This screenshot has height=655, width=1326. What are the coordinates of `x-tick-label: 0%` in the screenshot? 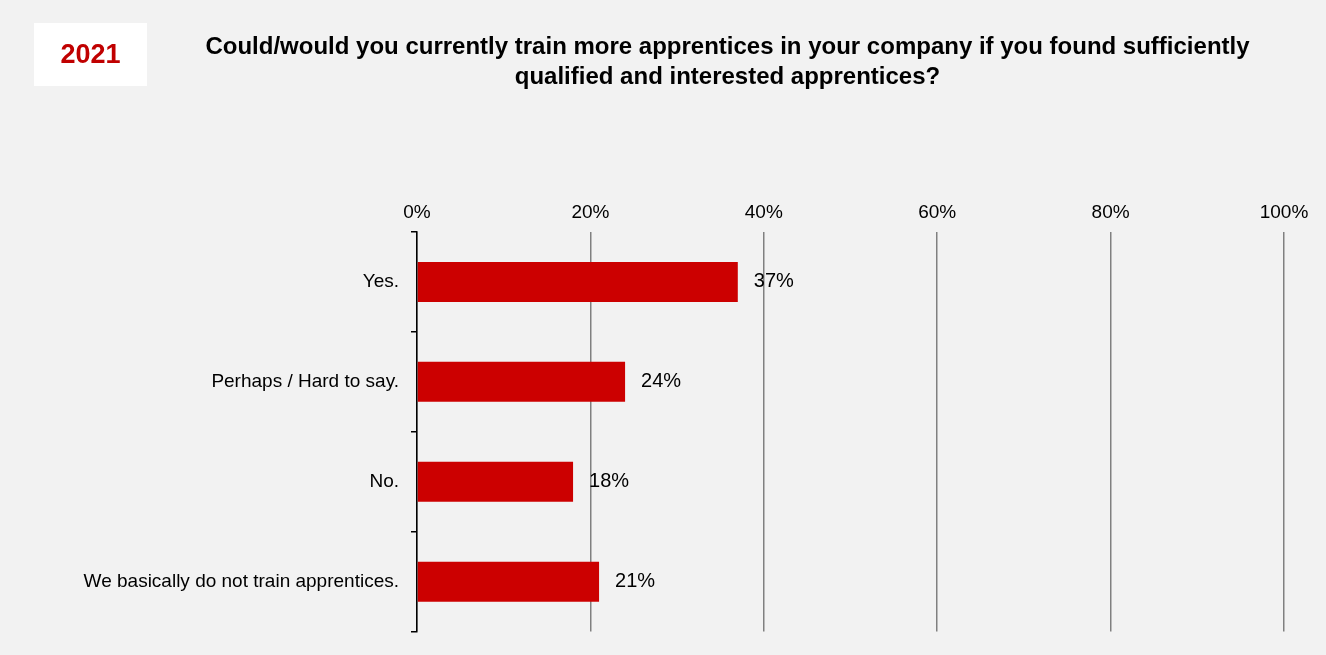 It's located at (417, 211).